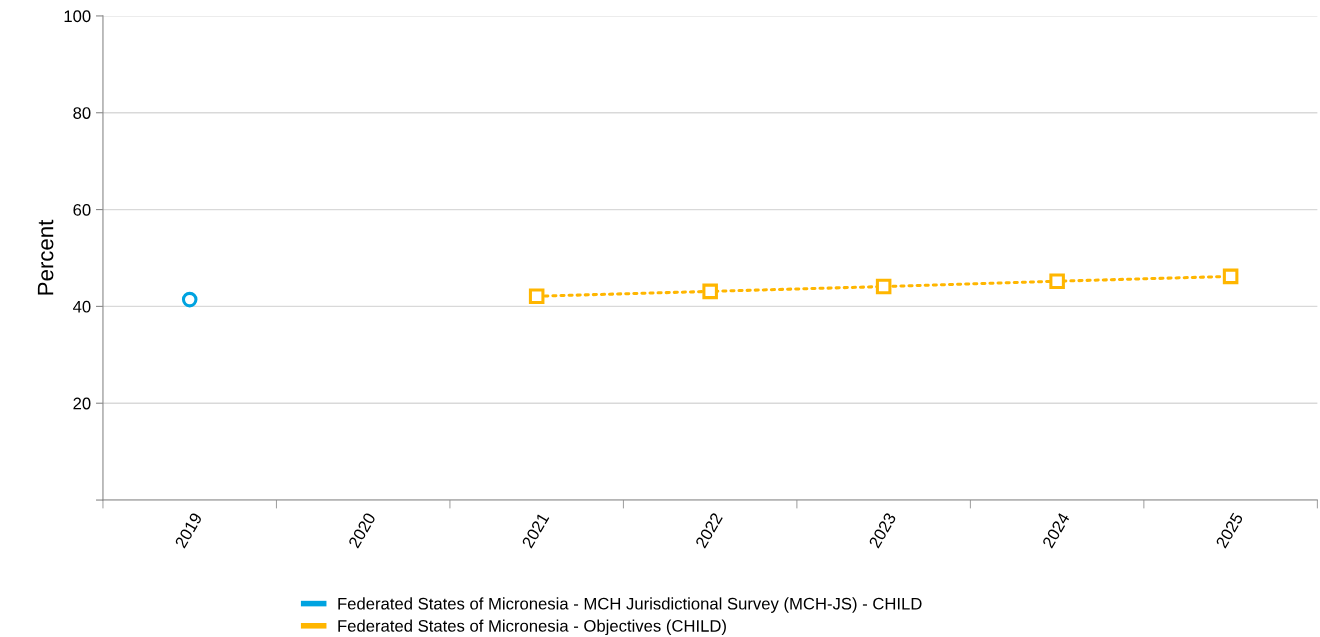  What do you see at coordinates (82, 306) in the screenshot?
I see `y-tick-label: 40` at bounding box center [82, 306].